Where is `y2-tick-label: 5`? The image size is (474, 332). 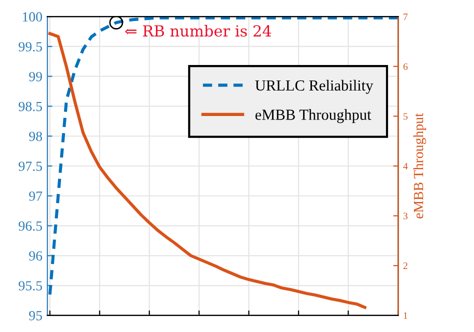 y2-tick-label: 5 is located at coordinates (406, 116).